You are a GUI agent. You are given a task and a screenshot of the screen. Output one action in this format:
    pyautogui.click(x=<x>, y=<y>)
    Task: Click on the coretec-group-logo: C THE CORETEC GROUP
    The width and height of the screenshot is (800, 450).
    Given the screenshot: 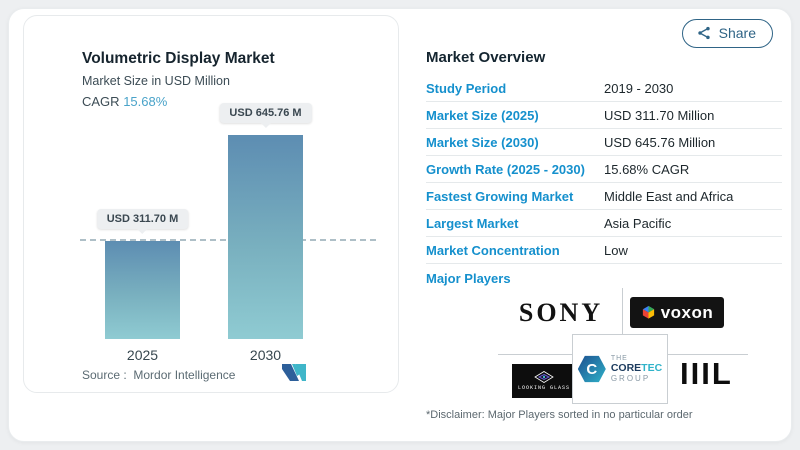 What is the action you would take?
    pyautogui.click(x=620, y=369)
    